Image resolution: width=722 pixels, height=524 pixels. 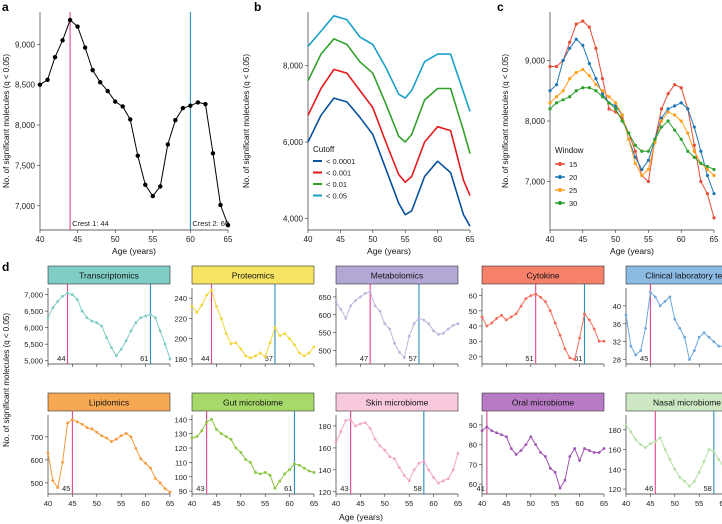 What do you see at coordinates (614, 450) in the screenshot?
I see `y-tick-label: 160` at bounding box center [614, 450].